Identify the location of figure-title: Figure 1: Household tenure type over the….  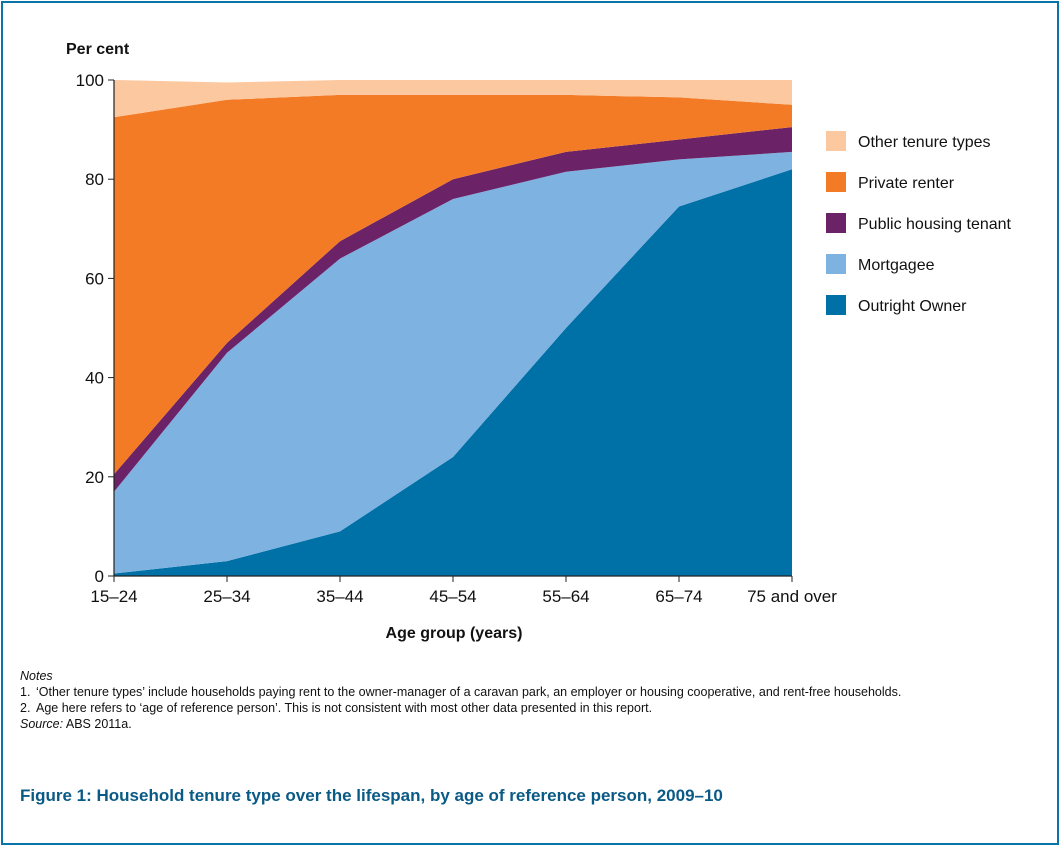
(371, 795).